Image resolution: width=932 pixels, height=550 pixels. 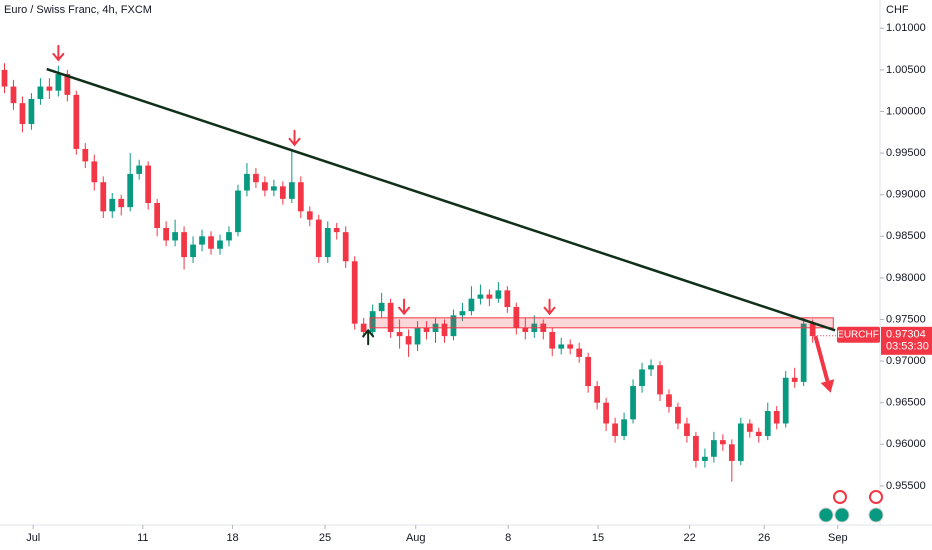 I want to click on x-tick-label: 11, so click(x=142, y=538).